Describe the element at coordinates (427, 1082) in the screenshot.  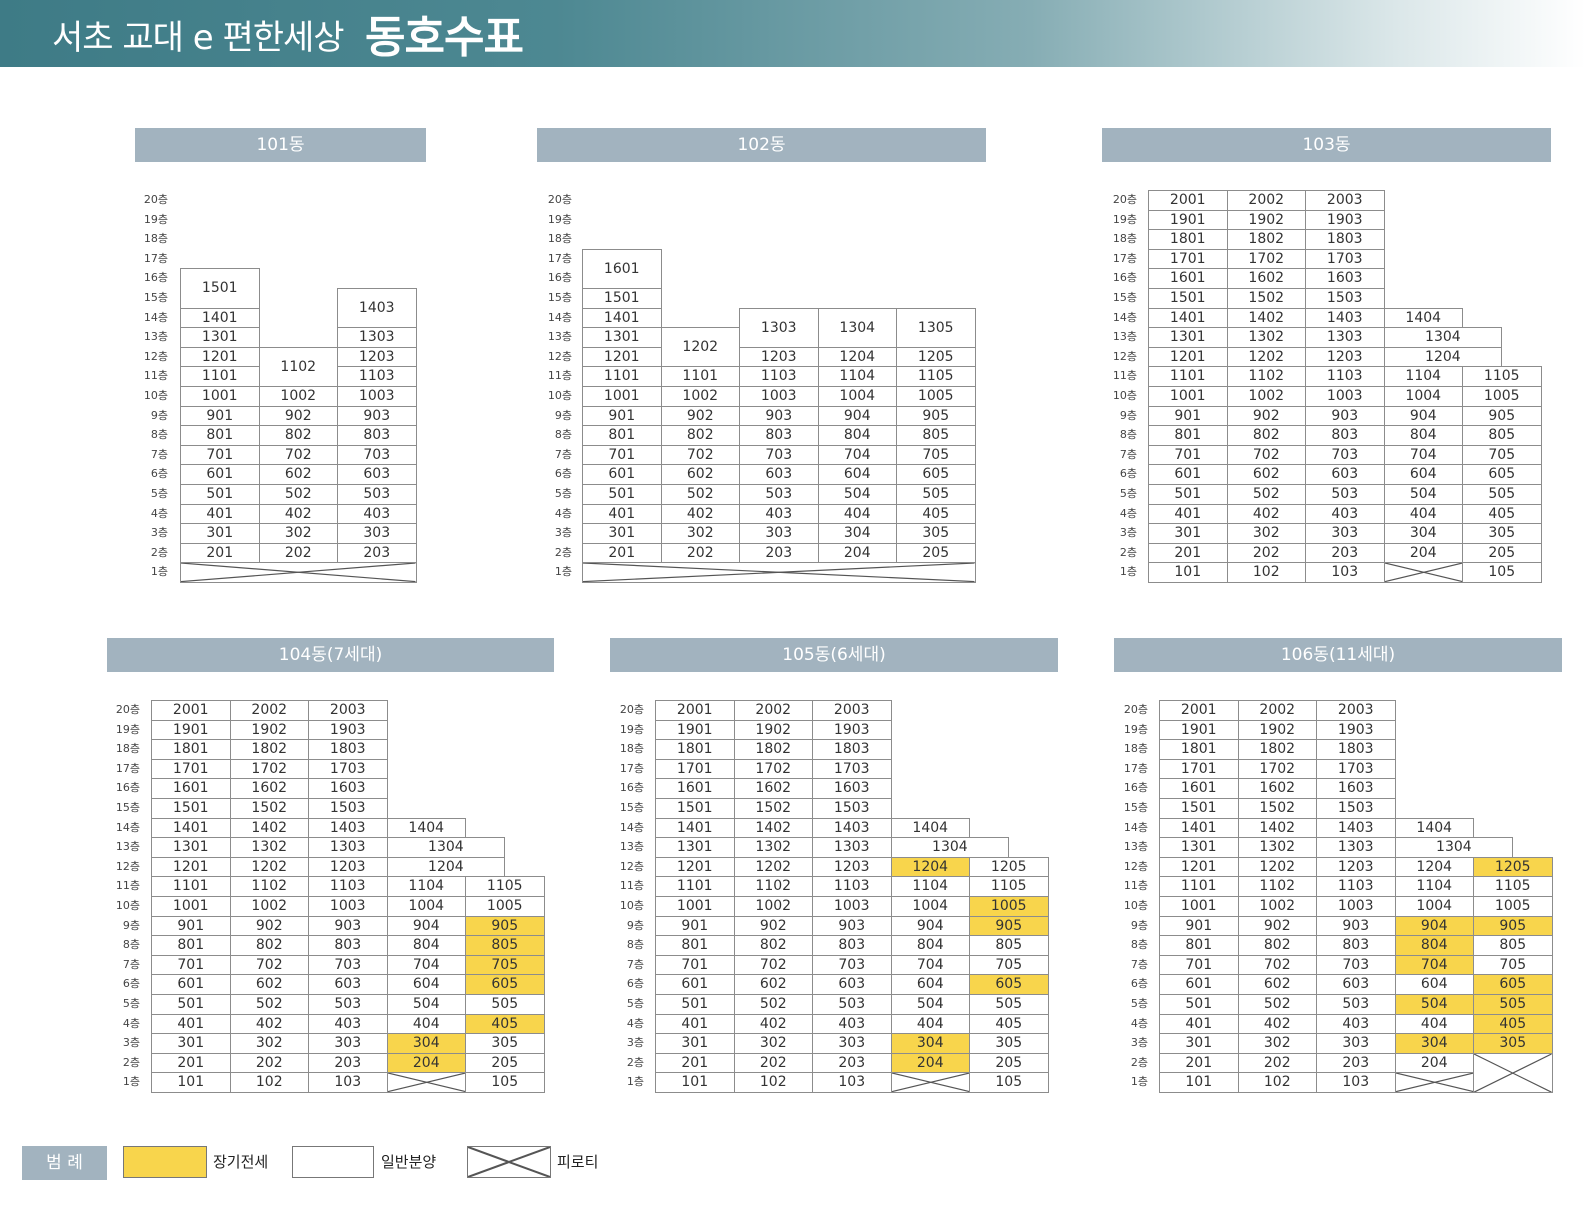
I see `piloti-cross-icon` at that location.